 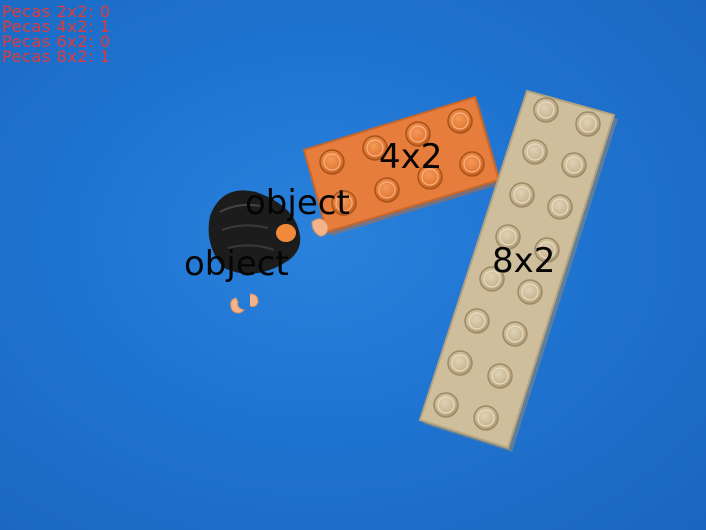 What do you see at coordinates (45, 41) in the screenshot?
I see `count-6x2-label: Pecas 6x2` at bounding box center [45, 41].